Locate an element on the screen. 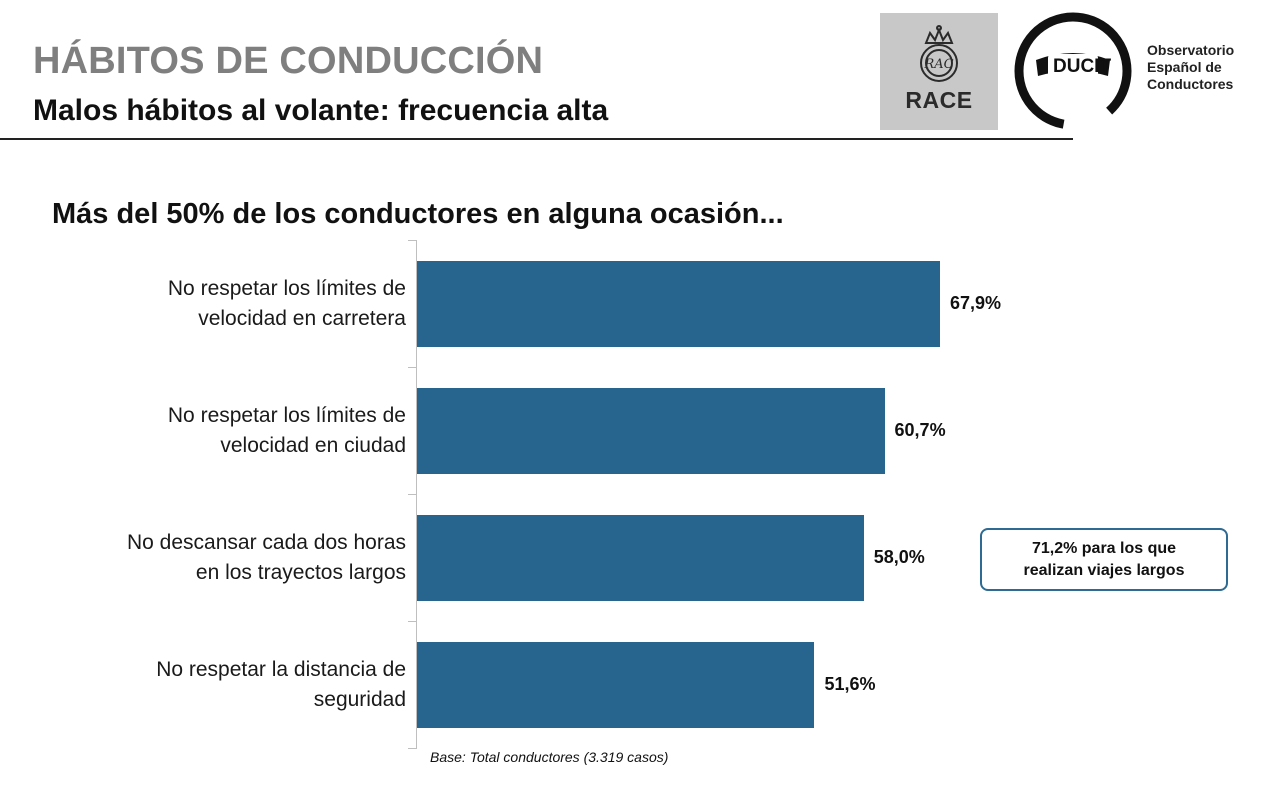 The image size is (1261, 801). category-label-4: No respetar la distancia de seguridad is located at coordinates (226, 685).